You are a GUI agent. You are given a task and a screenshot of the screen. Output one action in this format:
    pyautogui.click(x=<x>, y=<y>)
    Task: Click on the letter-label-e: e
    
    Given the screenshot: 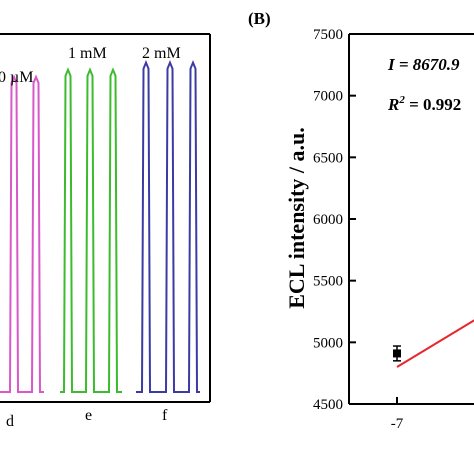 What is the action you would take?
    pyautogui.click(x=88, y=415)
    